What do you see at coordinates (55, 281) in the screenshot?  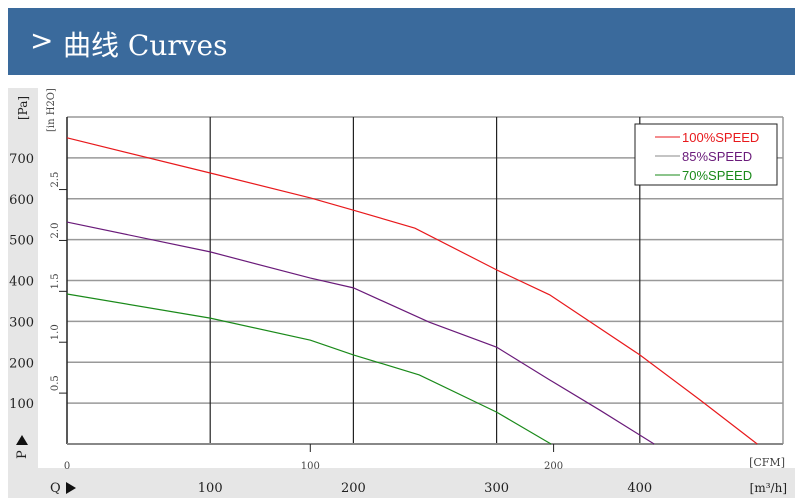 I see `y2-tick-label: 1.5` at bounding box center [55, 281].